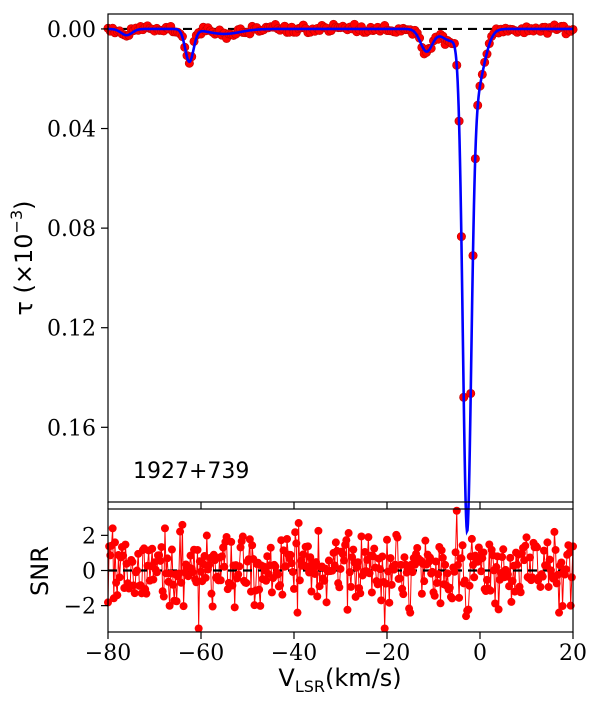 This screenshot has height=701, width=600. Describe the element at coordinates (191, 471) in the screenshot. I see `source-name-annotation: 1927+739` at that location.